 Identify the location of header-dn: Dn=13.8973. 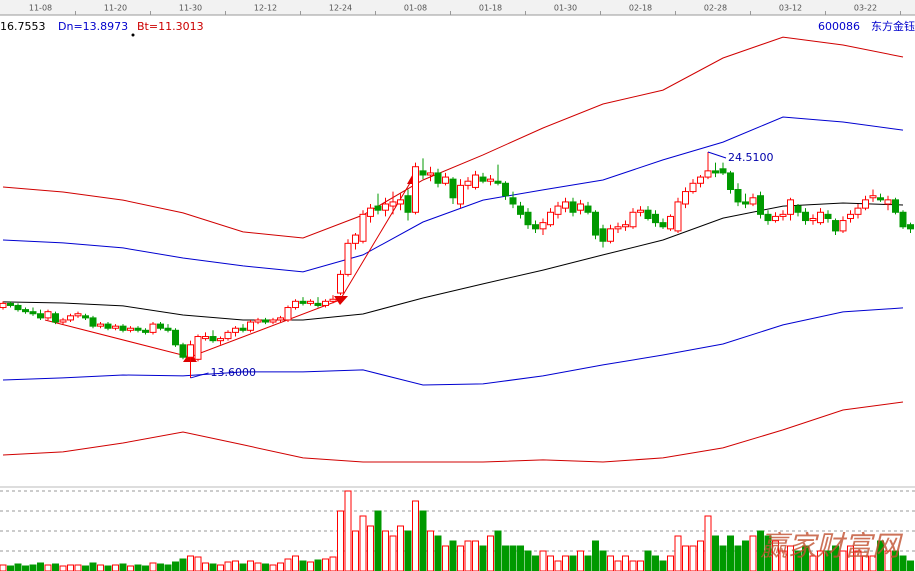
(93, 26).